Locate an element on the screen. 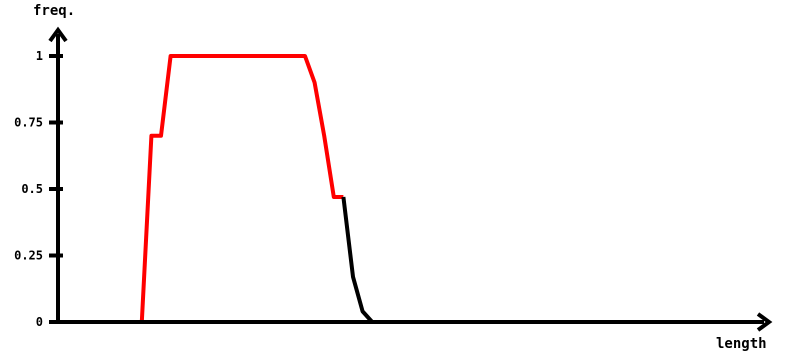 The height and width of the screenshot is (358, 791). y-tick-label: 0.5 is located at coordinates (32, 189).